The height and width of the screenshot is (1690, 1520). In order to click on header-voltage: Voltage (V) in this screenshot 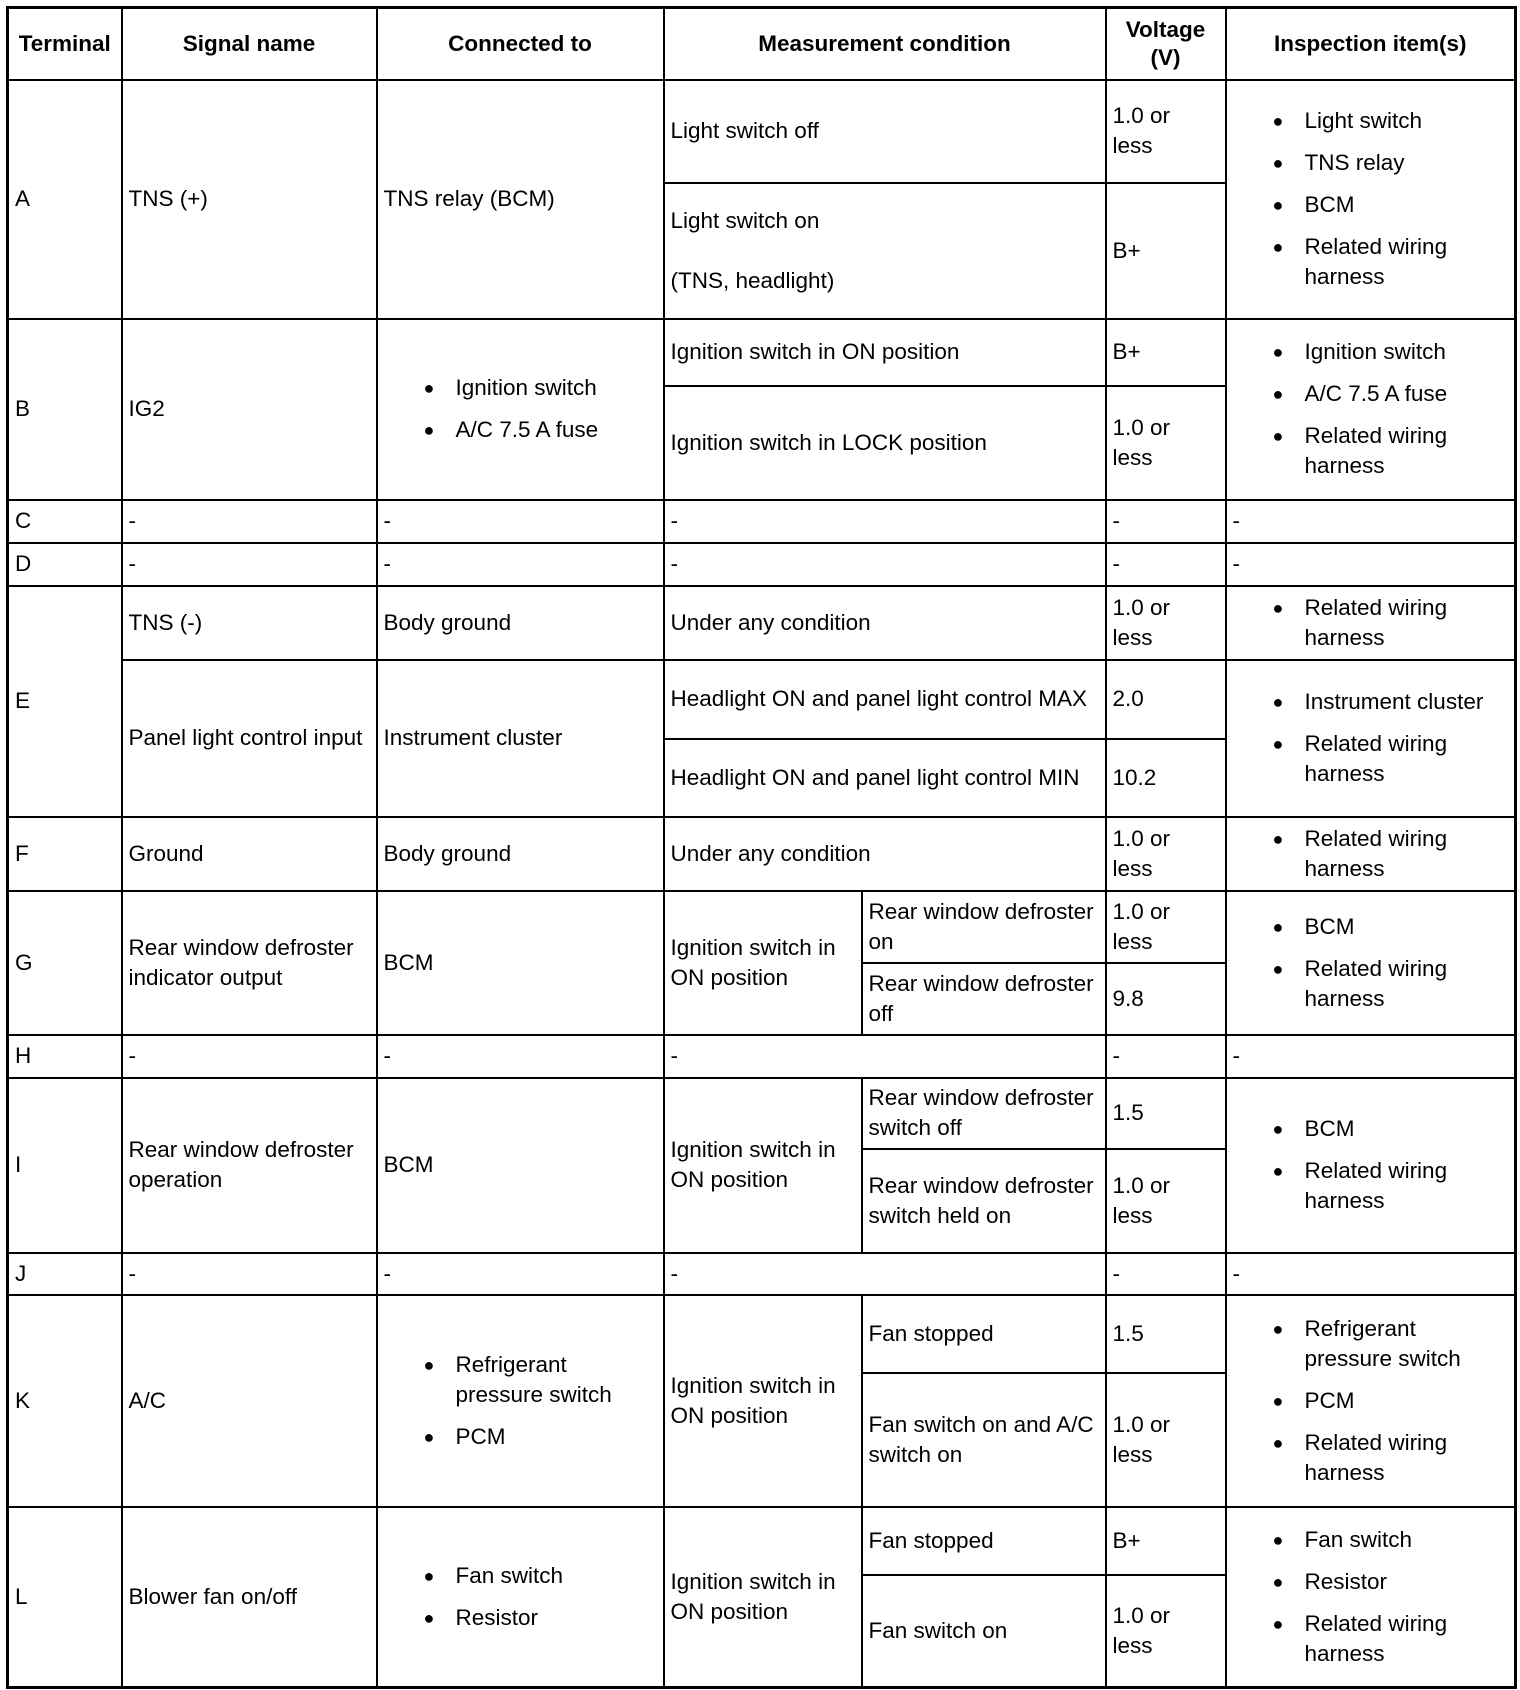, I will do `click(1165, 43)`.